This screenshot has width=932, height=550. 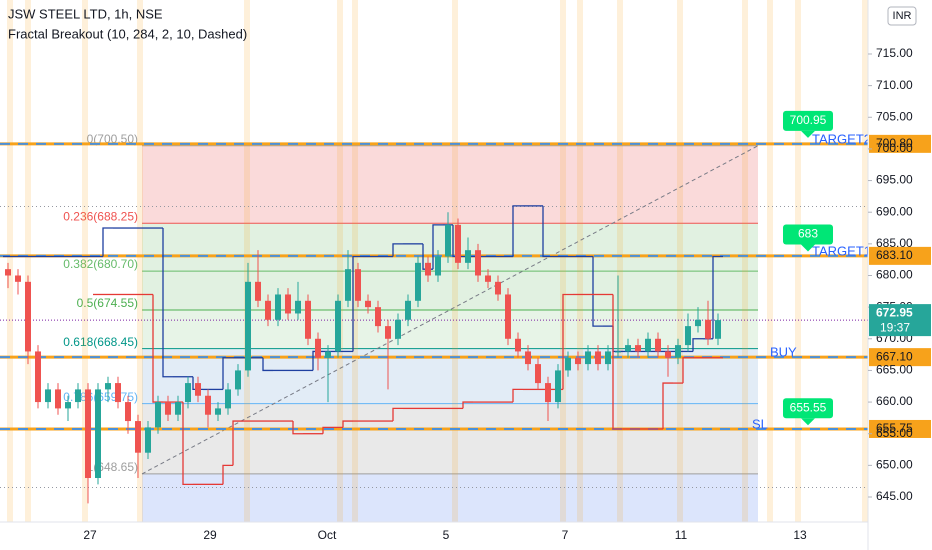 I want to click on flag, so click(x=808, y=234).